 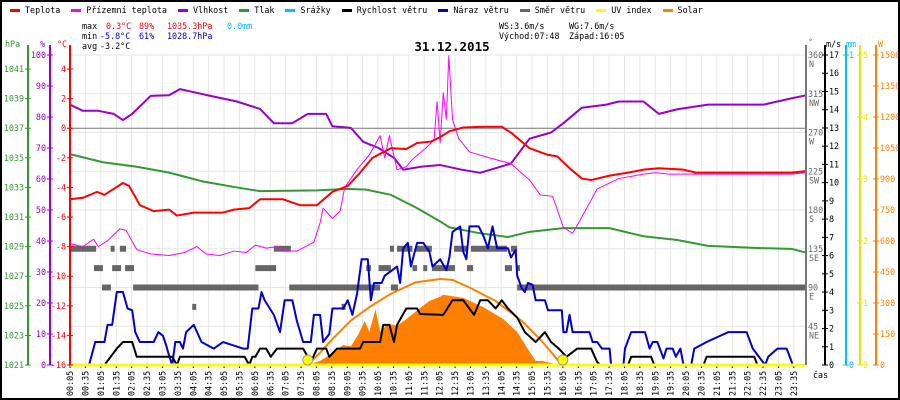 What do you see at coordinates (814, 258) in the screenshot?
I see `direction-name-label: SE` at bounding box center [814, 258].